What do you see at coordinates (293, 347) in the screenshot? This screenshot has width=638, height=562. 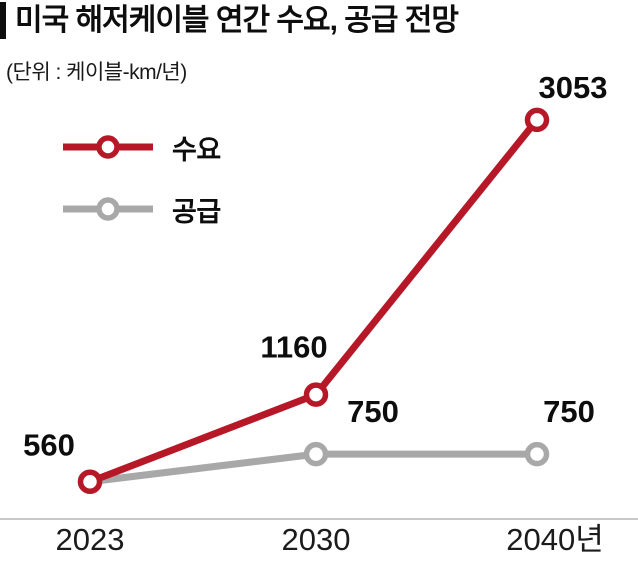 I see `data-label: 1160` at bounding box center [293, 347].